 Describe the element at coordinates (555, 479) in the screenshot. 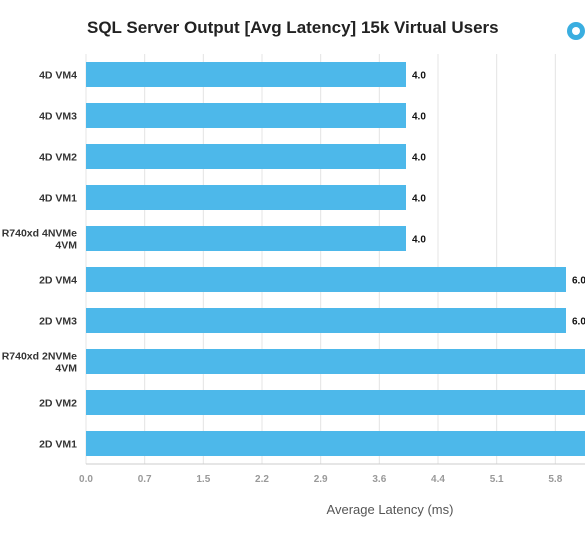

I see `x-tick-label: 5.8` at that location.